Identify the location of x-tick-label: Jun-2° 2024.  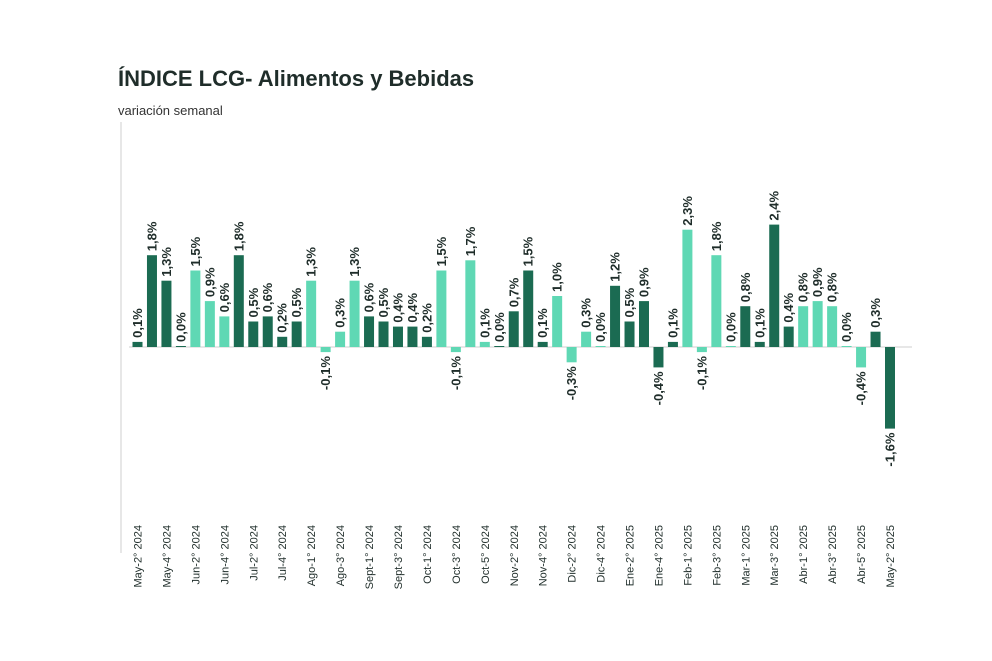
(196, 554).